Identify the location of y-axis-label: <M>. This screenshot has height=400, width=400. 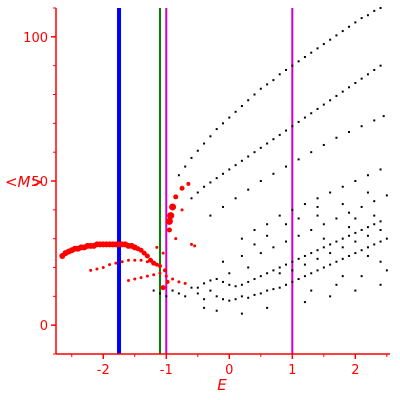
(24, 182).